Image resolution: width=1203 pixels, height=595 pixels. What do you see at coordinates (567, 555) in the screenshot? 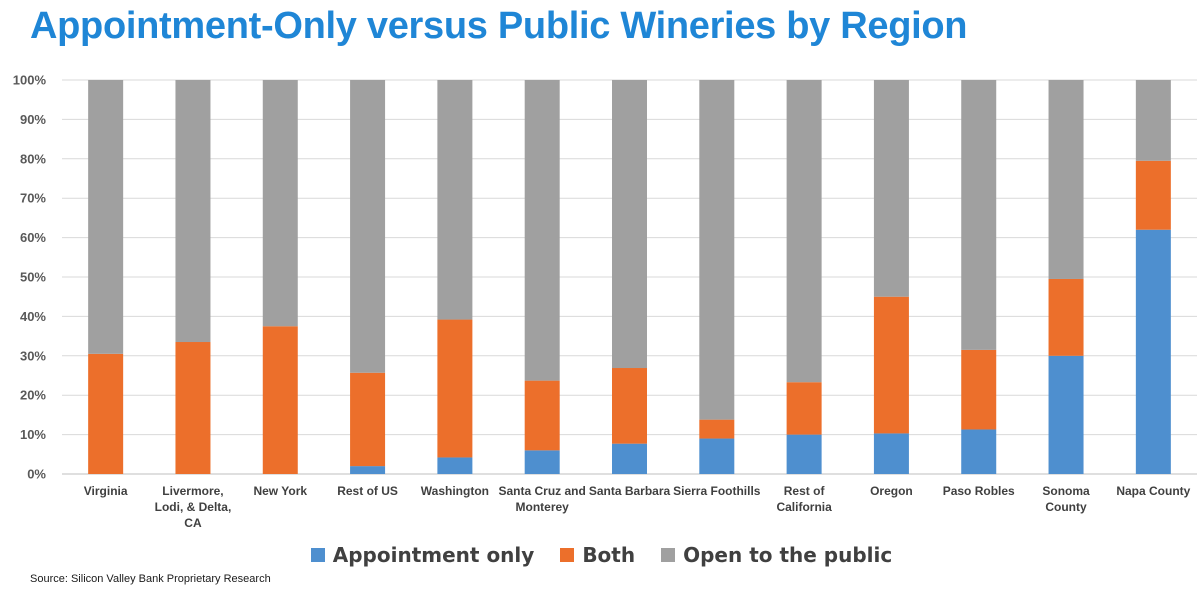
I see `legend-swatch-both` at bounding box center [567, 555].